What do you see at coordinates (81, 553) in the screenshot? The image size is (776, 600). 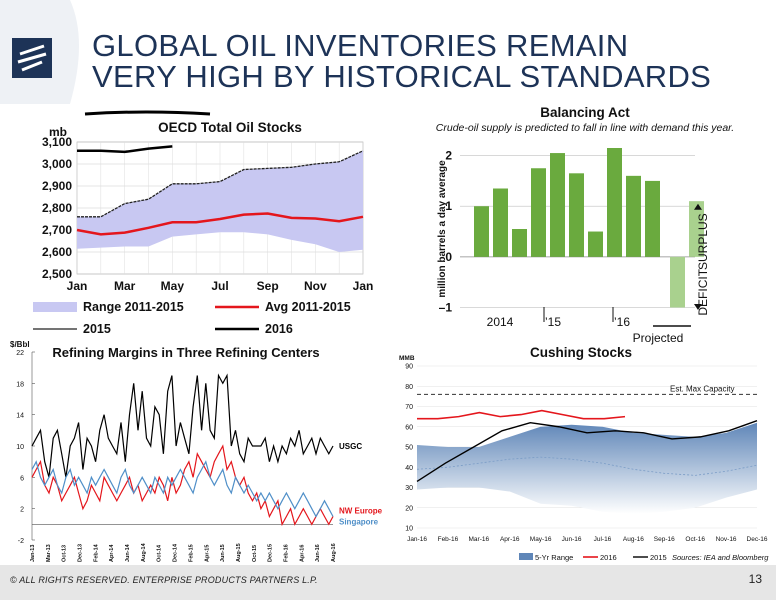 I see `x-tick-label: Dec-13` at bounding box center [81, 553].